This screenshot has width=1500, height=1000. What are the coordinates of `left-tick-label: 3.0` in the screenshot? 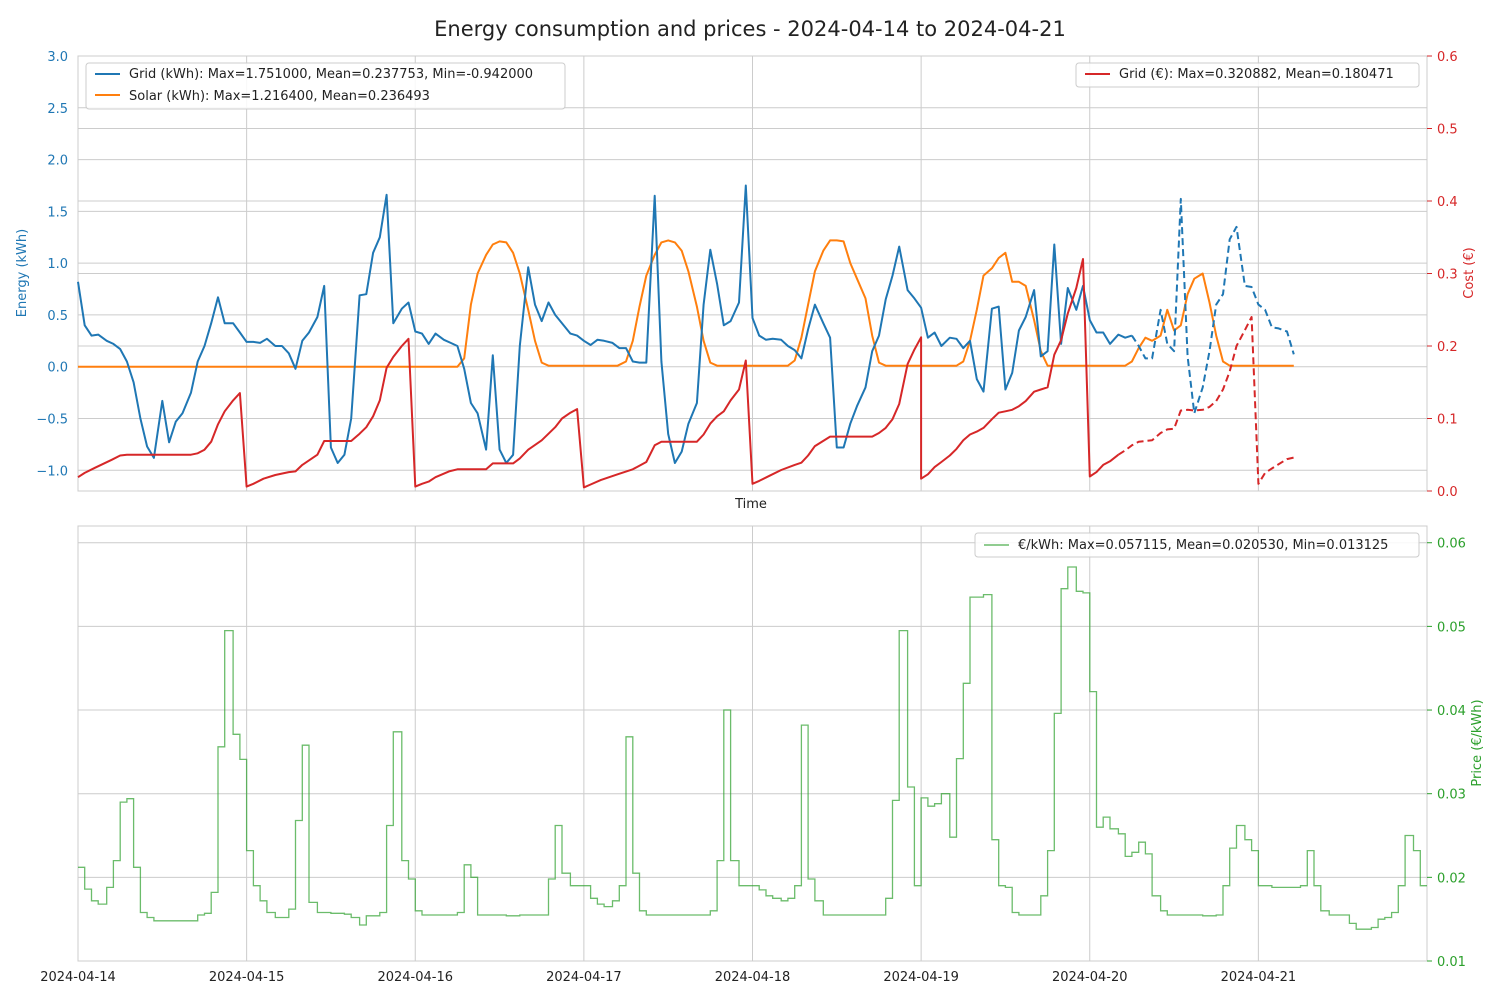 It's located at (57, 57).